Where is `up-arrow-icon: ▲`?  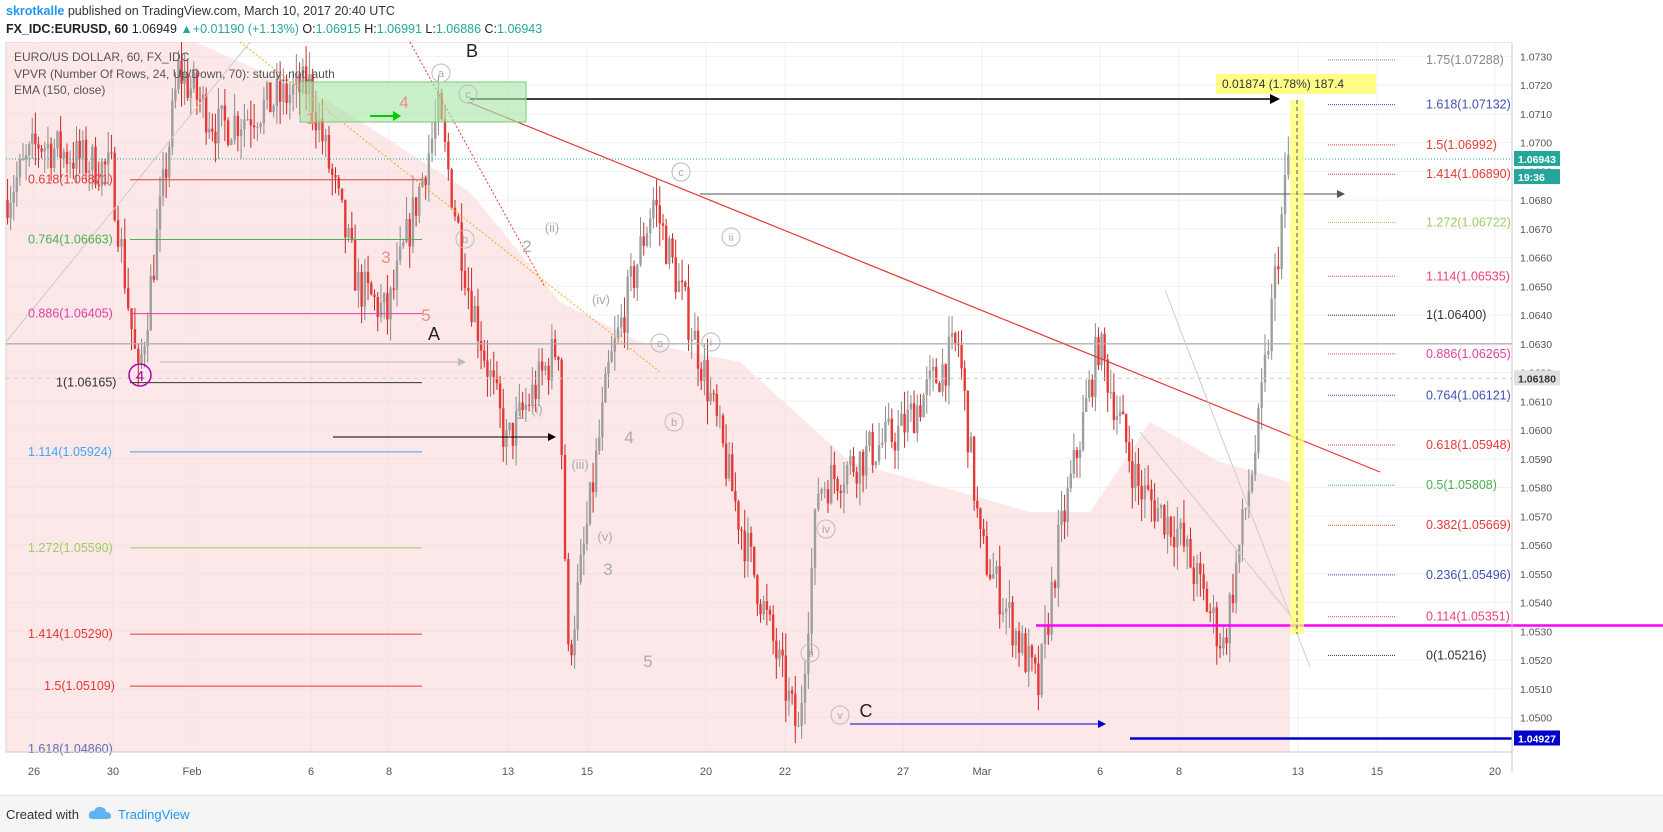
up-arrow-icon: ▲ is located at coordinates (186, 29).